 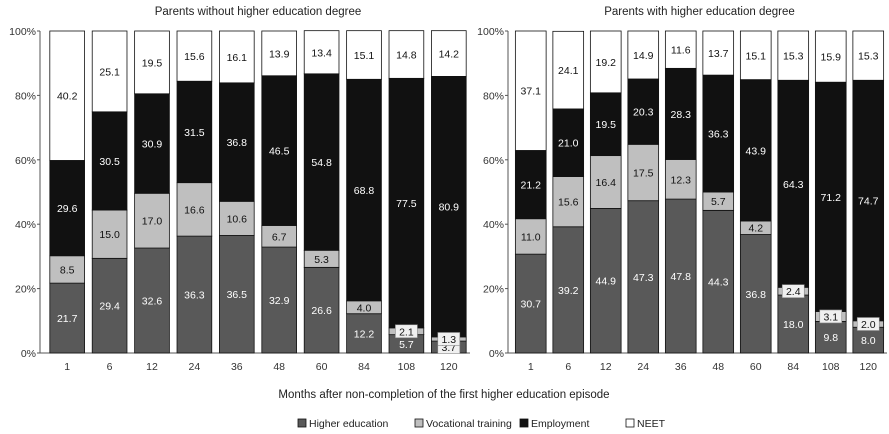 I want to click on panel-1-data-label: 32.9, so click(x=279, y=301).